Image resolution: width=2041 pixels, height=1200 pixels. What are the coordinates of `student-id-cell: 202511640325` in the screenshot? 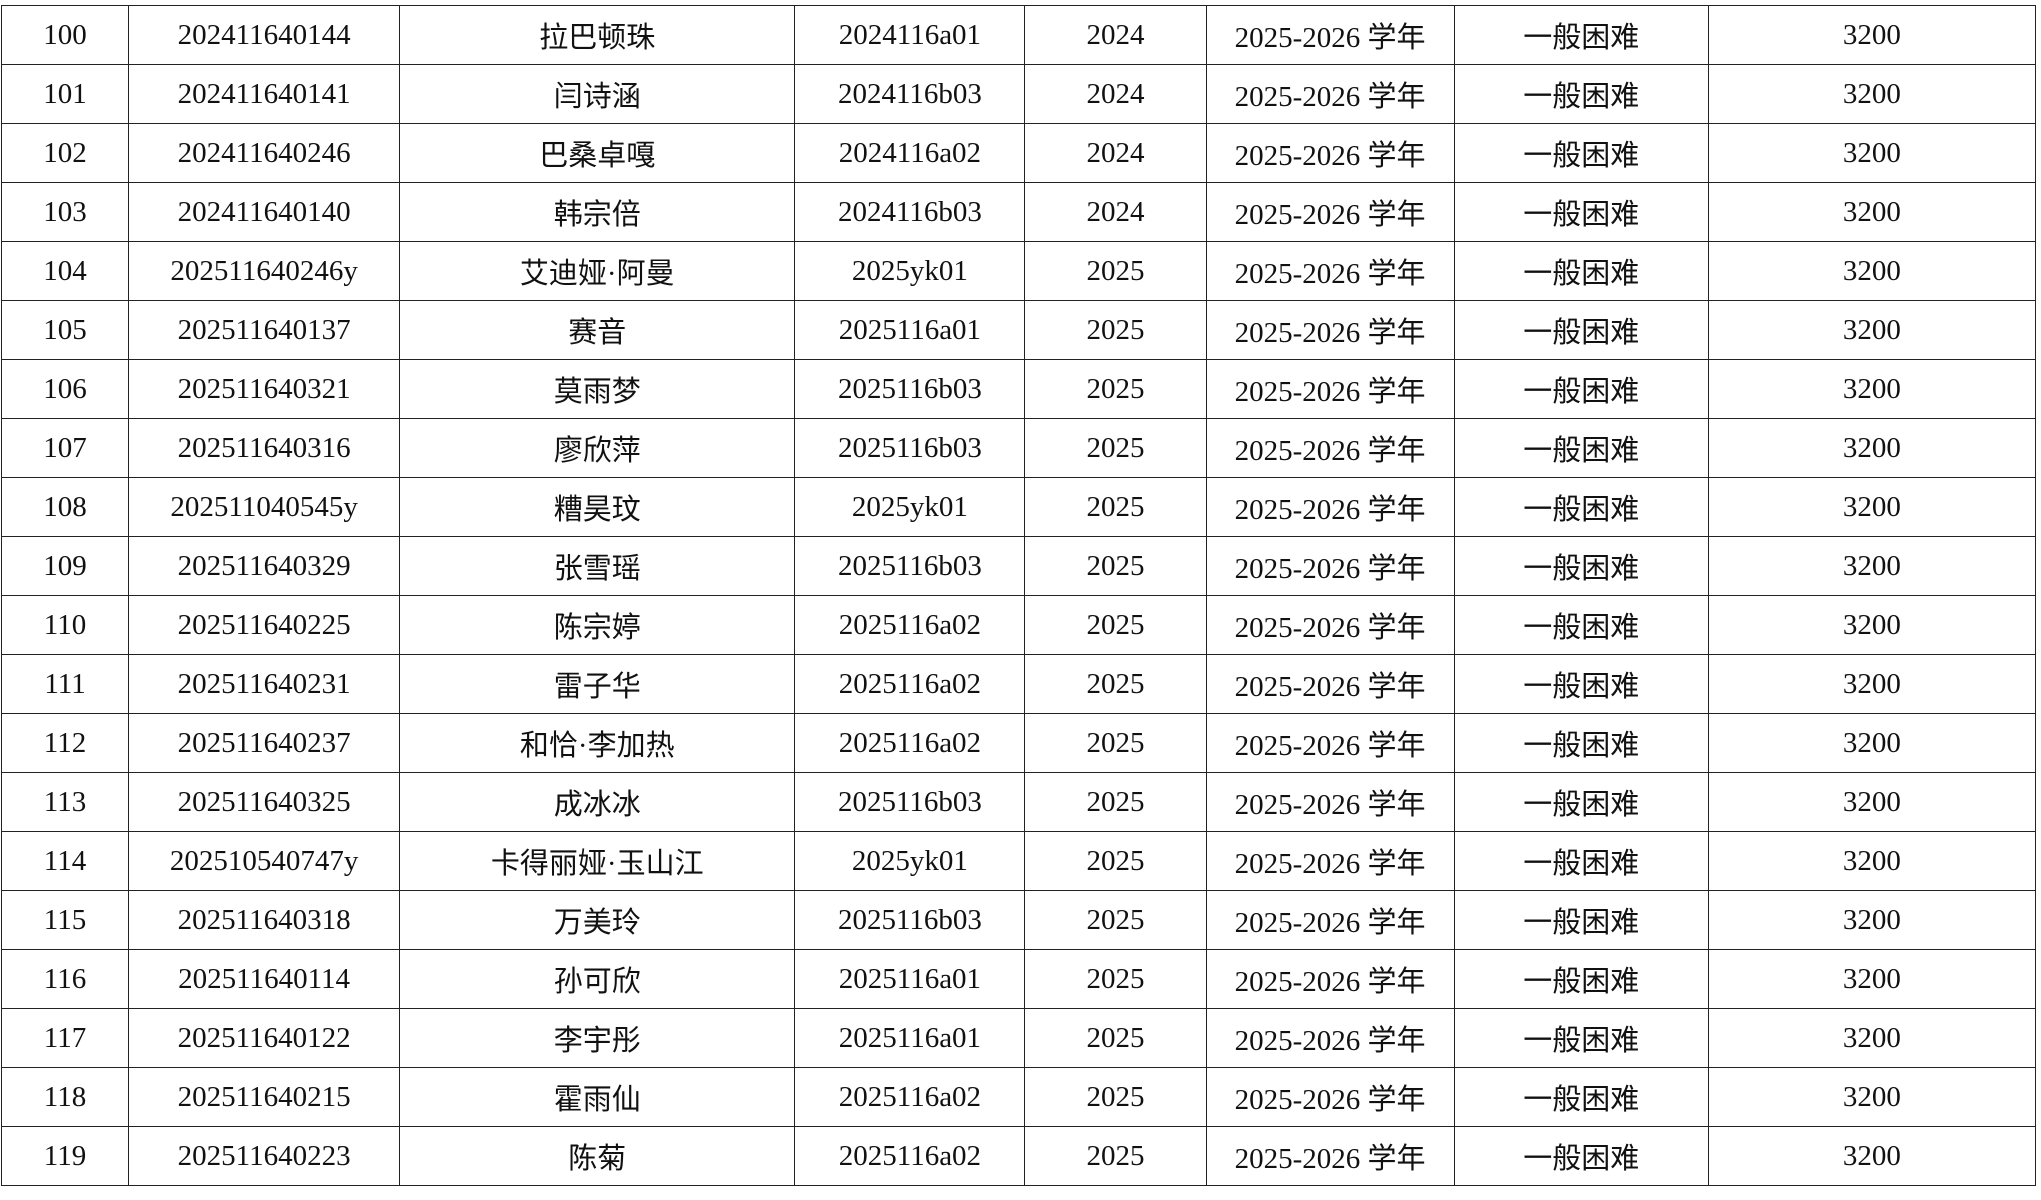 It's located at (264, 802).